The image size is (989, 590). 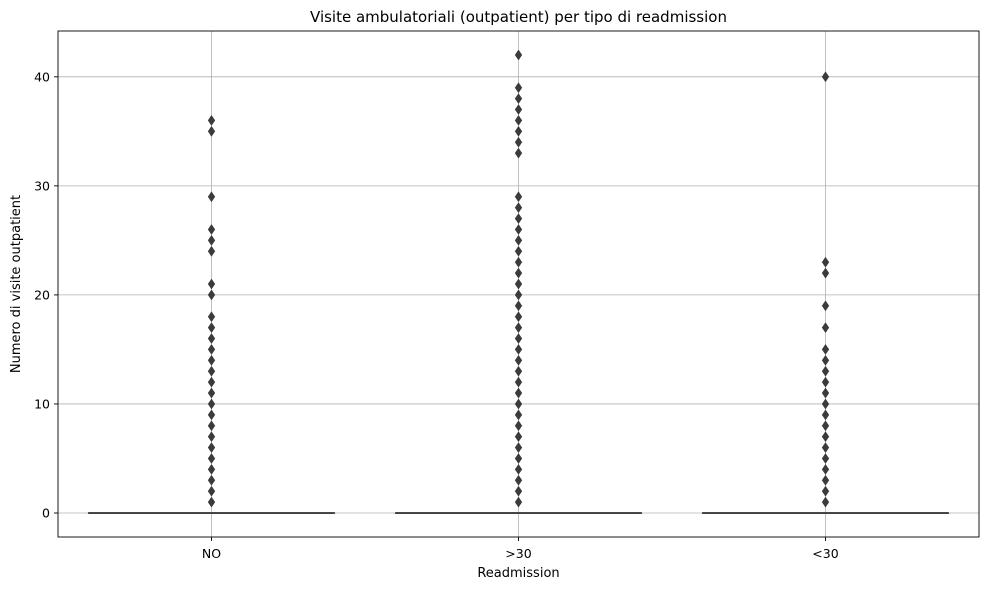 What do you see at coordinates (42, 403) in the screenshot?
I see `y-tick-label: 10` at bounding box center [42, 403].